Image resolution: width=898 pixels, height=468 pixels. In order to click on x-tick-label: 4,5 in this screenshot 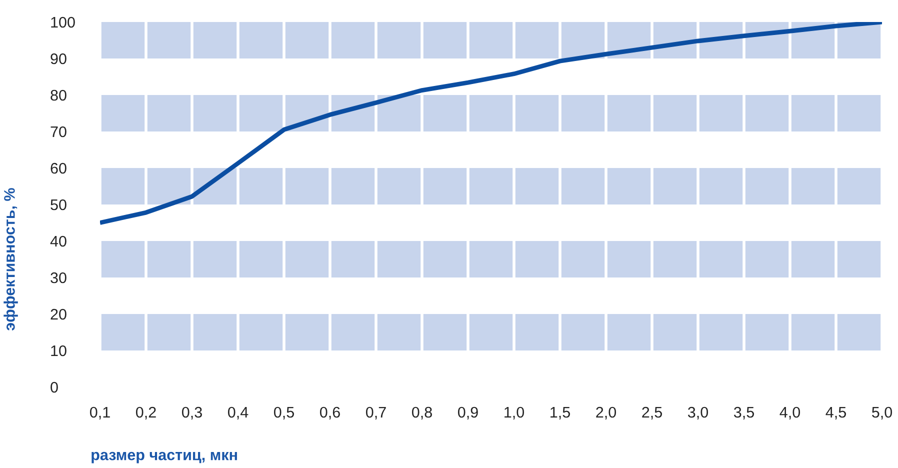, I will do `click(836, 413)`.